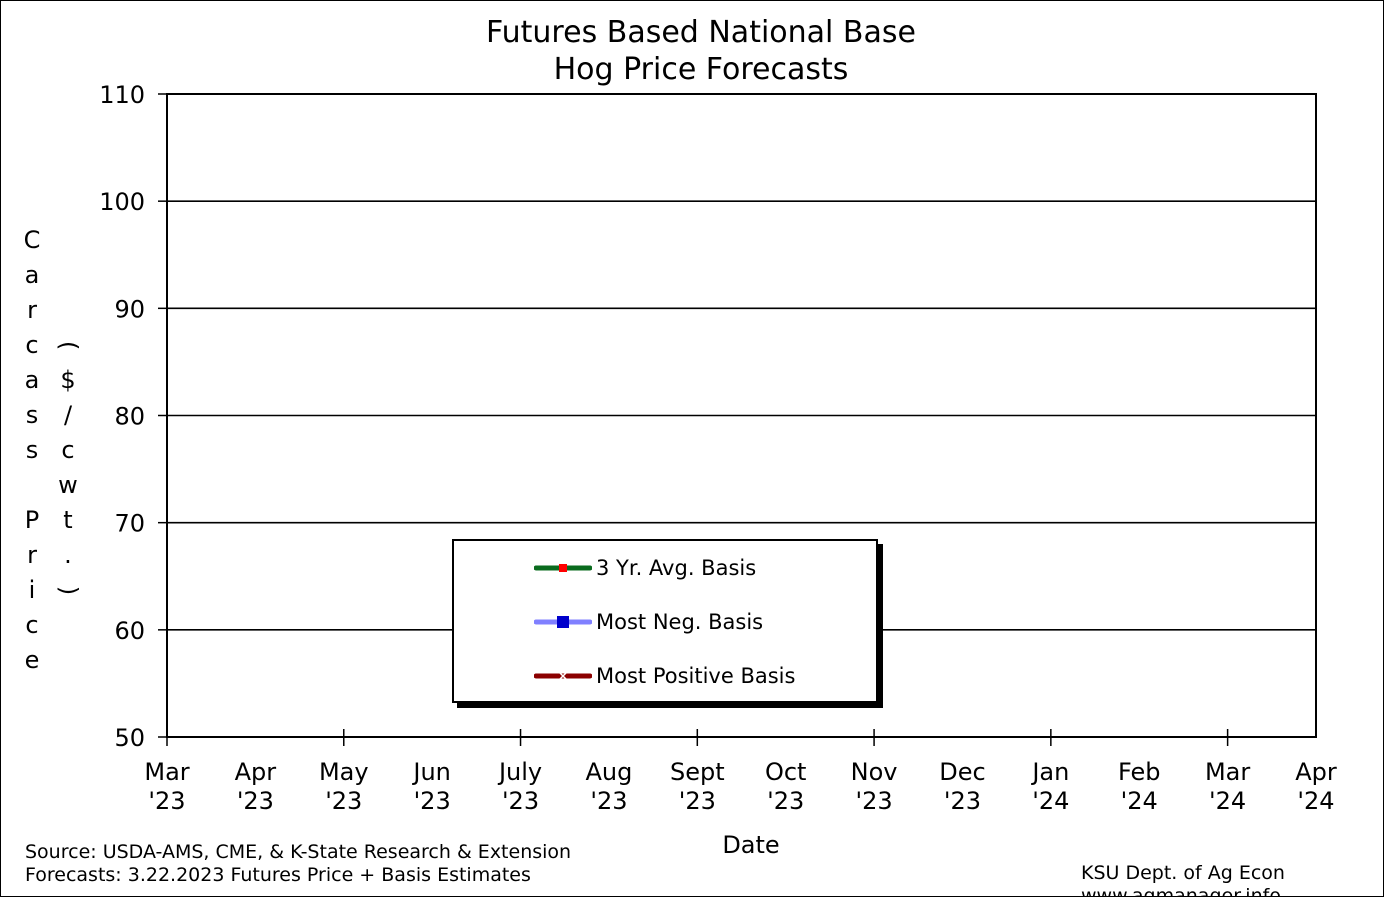  I want to click on legend-swatch-avg-basis, so click(563, 568).